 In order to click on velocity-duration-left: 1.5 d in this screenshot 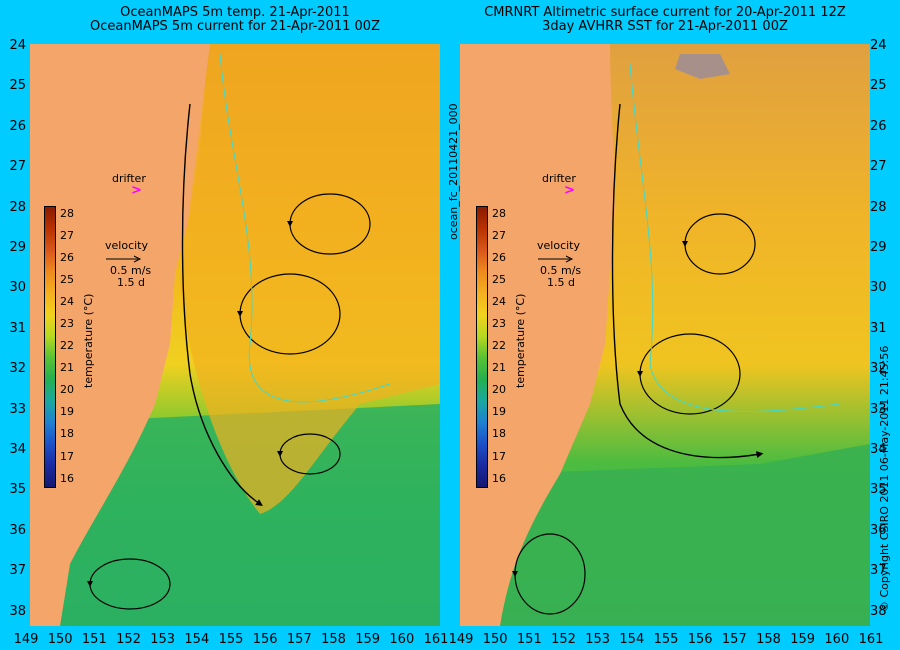, I will do `click(131, 282)`.